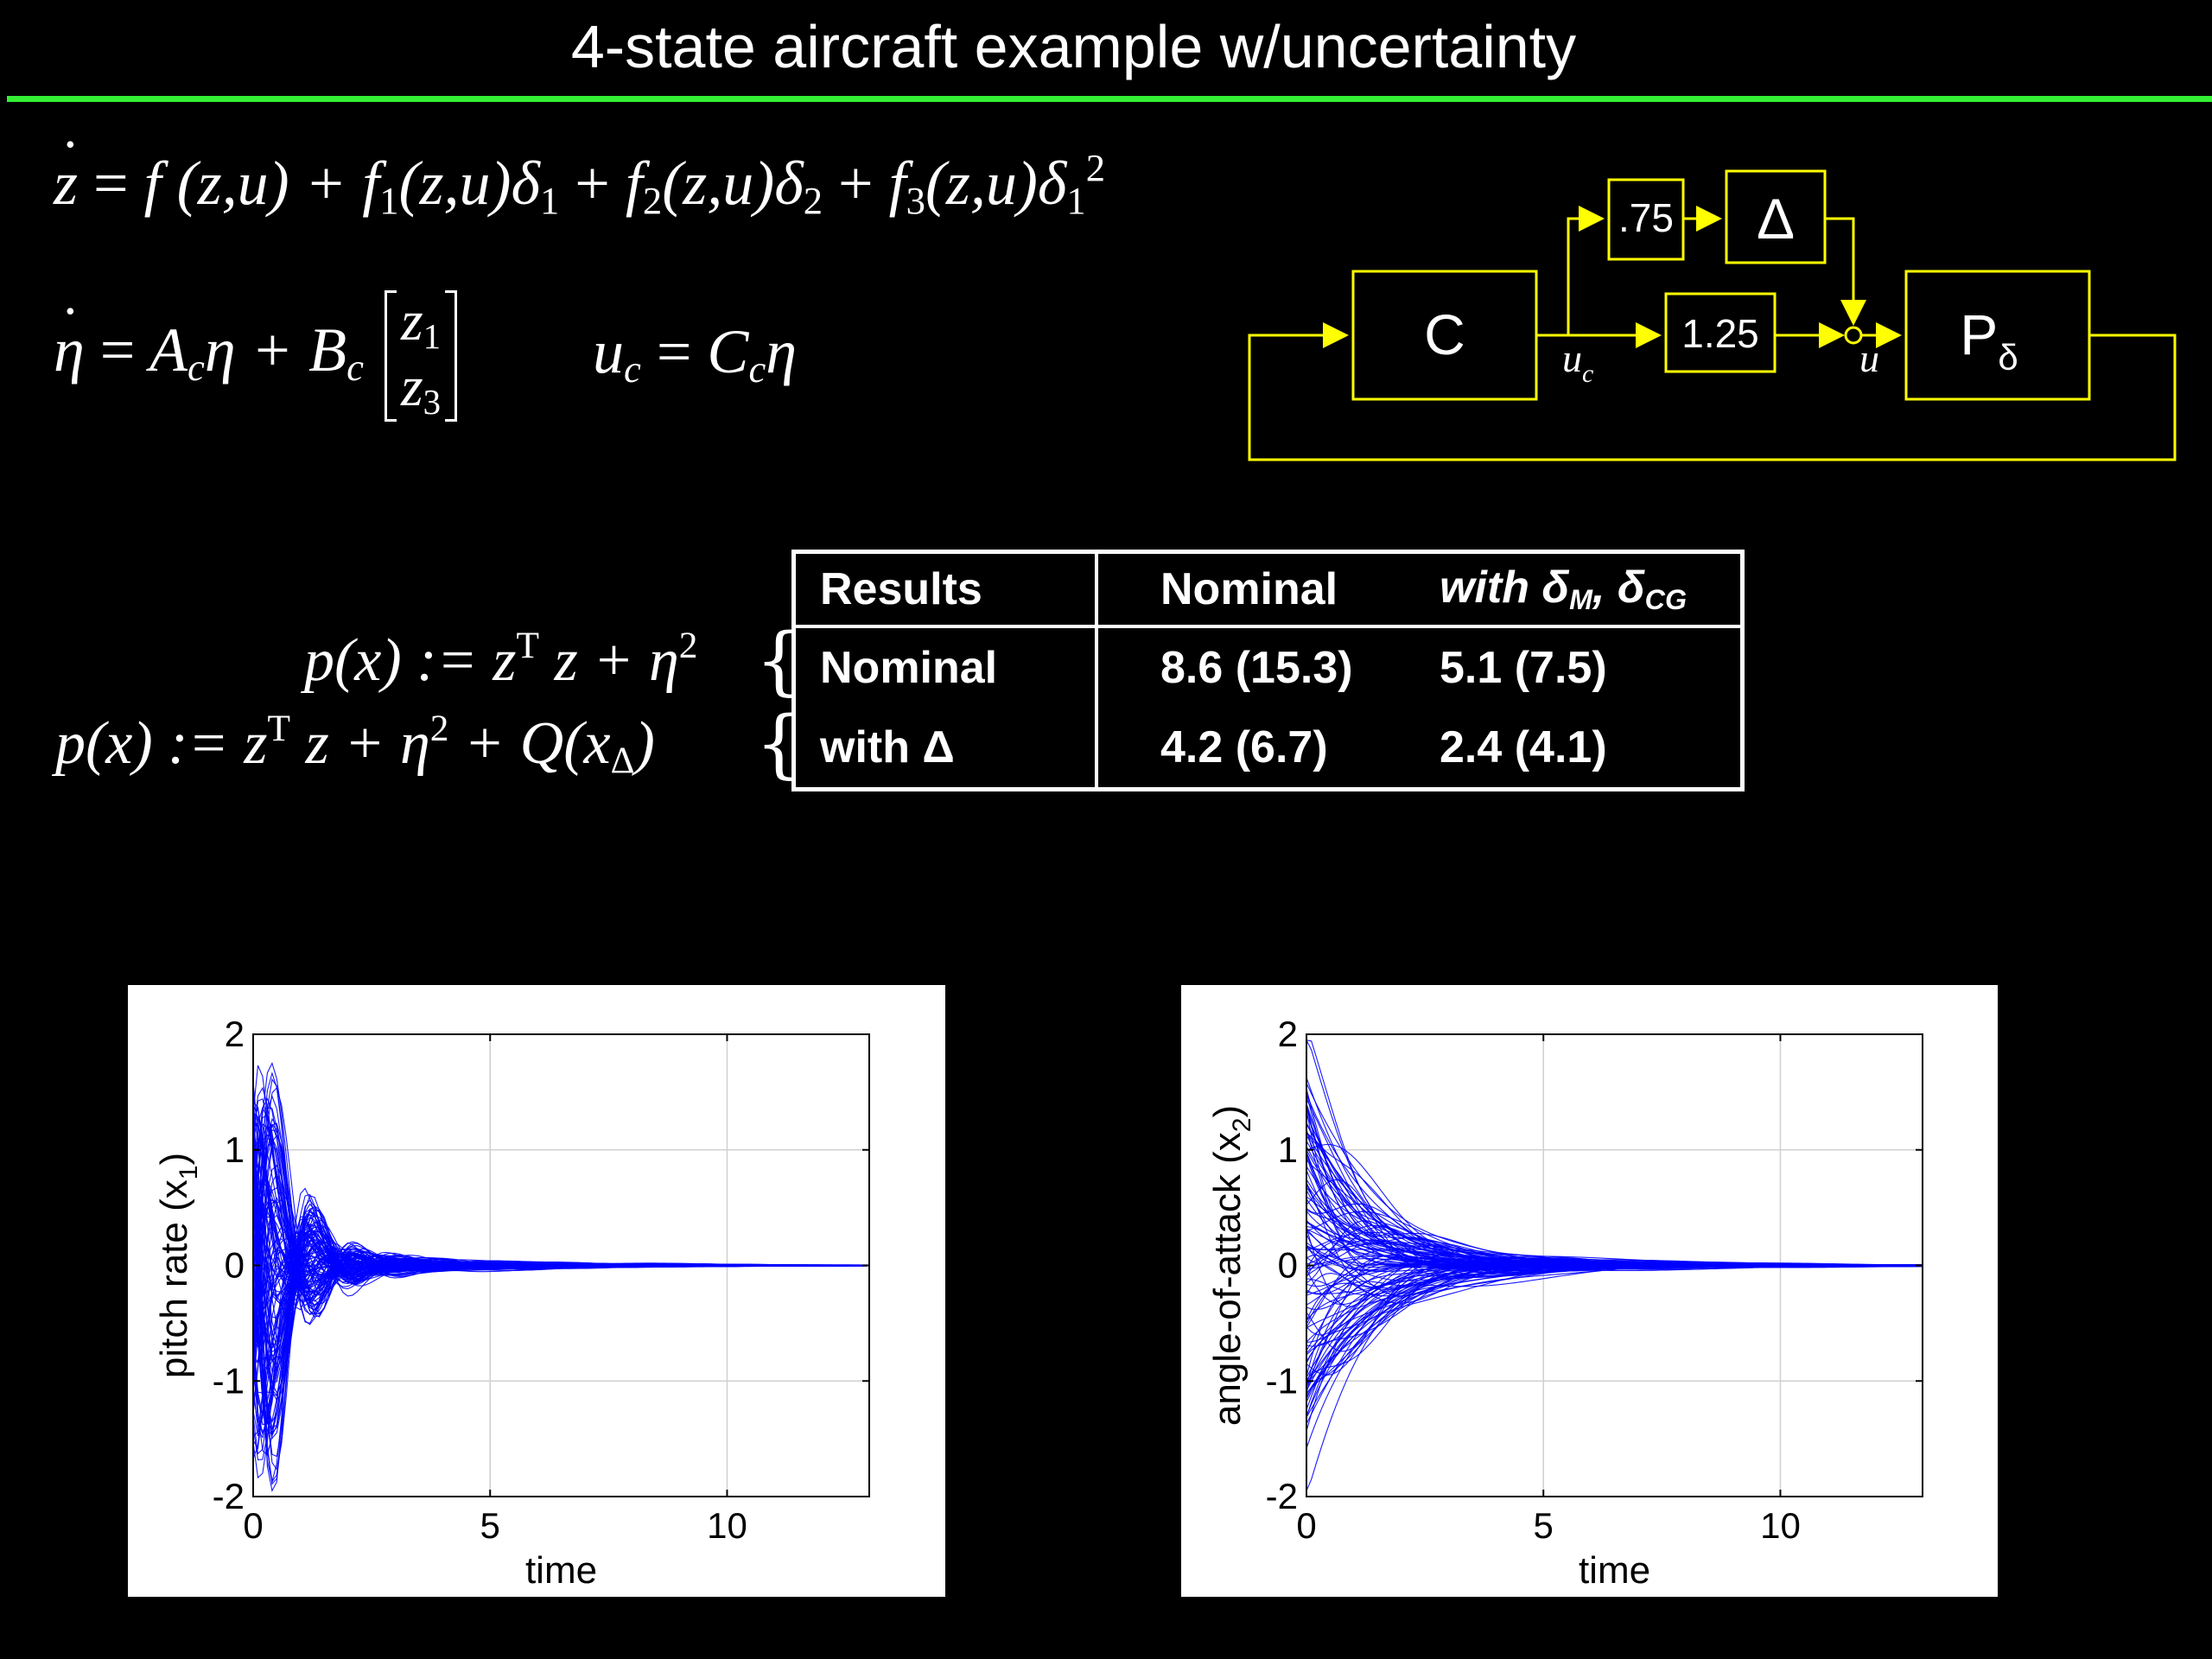 This screenshot has height=1659, width=2212. Describe the element at coordinates (1523, 747) in the screenshot. I see `table-cell: 2.4 (4.1)` at that location.